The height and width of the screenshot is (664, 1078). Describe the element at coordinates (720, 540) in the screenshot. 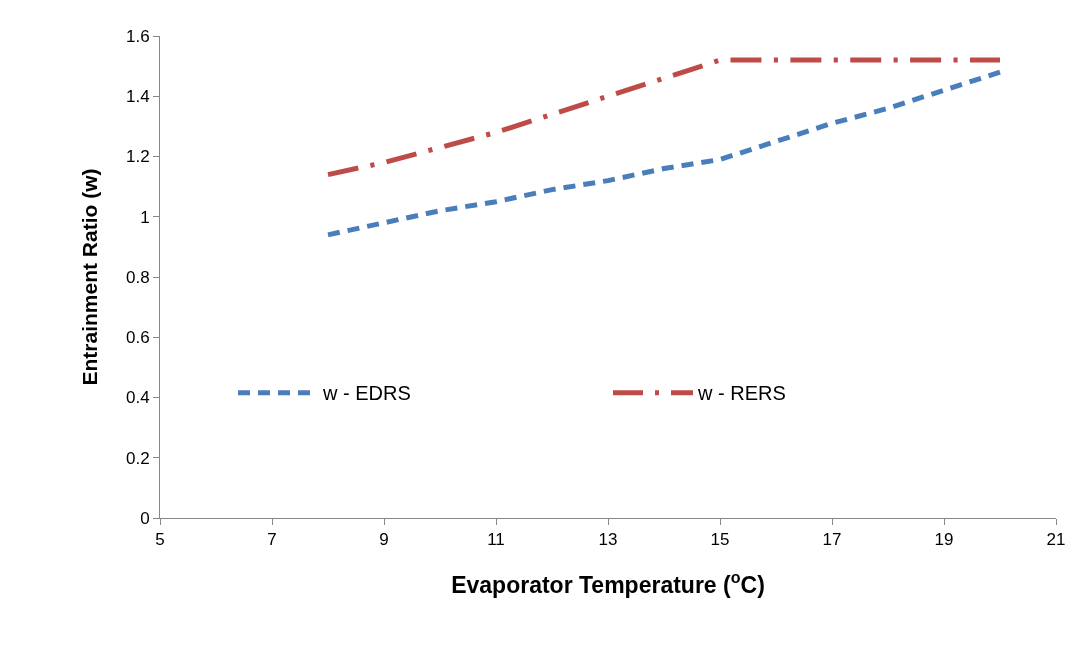

I see `x-tick-label: 15` at that location.